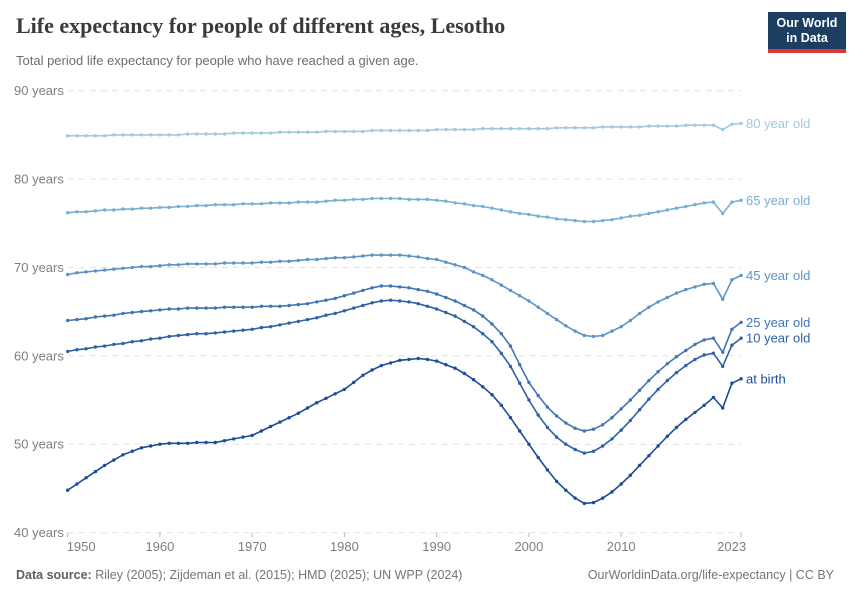 This screenshot has height=600, width=850. Describe the element at coordinates (39, 267) in the screenshot. I see `y-axis-label: 70 years` at that location.